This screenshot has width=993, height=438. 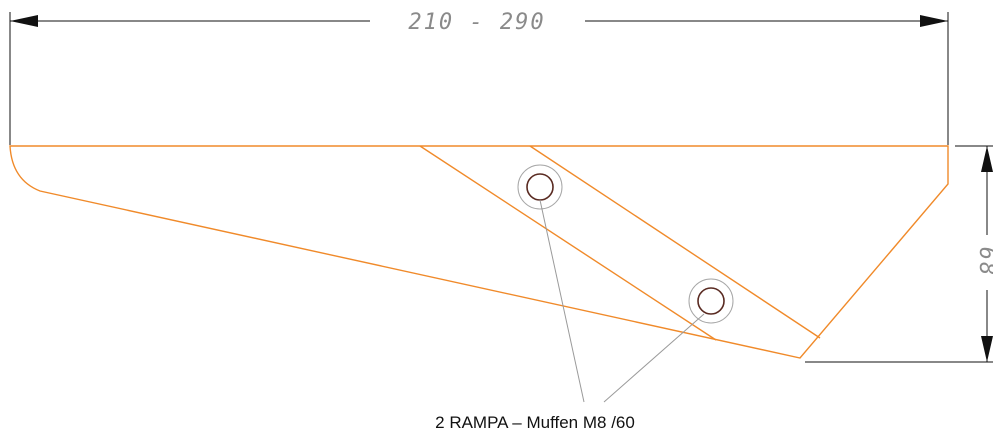 What do you see at coordinates (535, 422) in the screenshot?
I see `callout-label: 2 RAMPA – Muffen M8 /60` at bounding box center [535, 422].